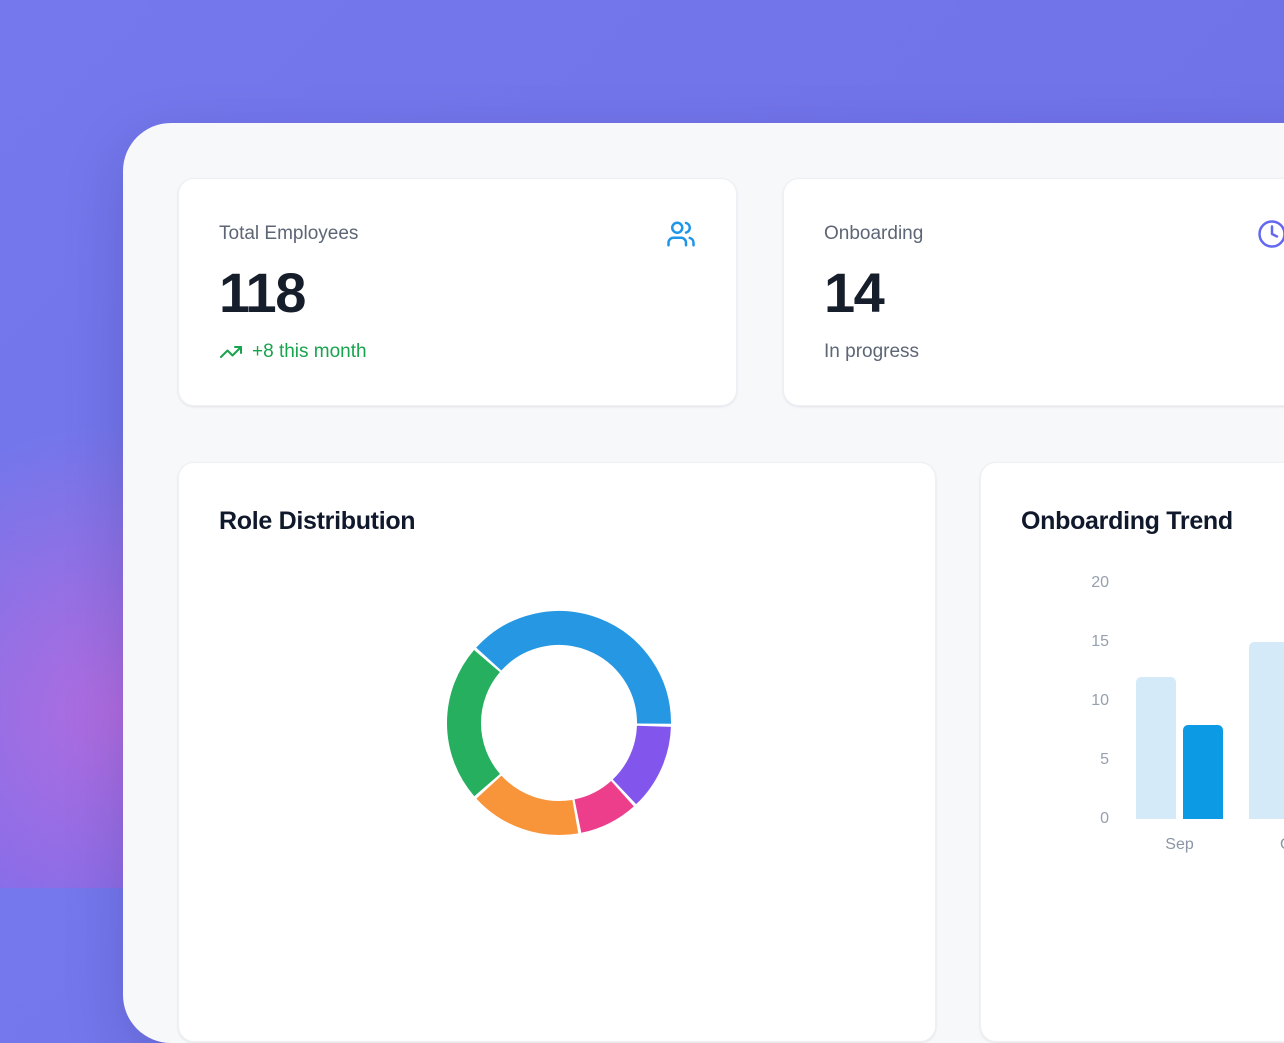 This screenshot has height=1043, width=1284. I want to click on y-axis-tick-label: 20, so click(1084, 583).